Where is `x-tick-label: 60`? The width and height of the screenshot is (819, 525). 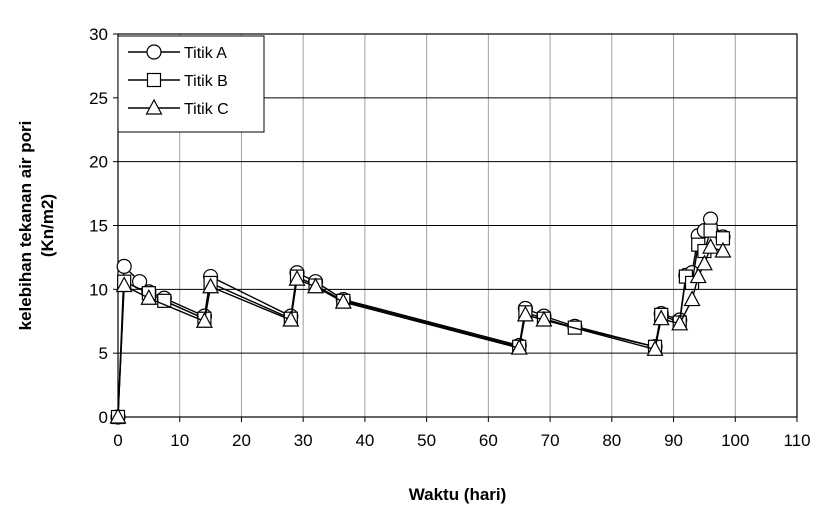
x-tick-label: 60 is located at coordinates (488, 440).